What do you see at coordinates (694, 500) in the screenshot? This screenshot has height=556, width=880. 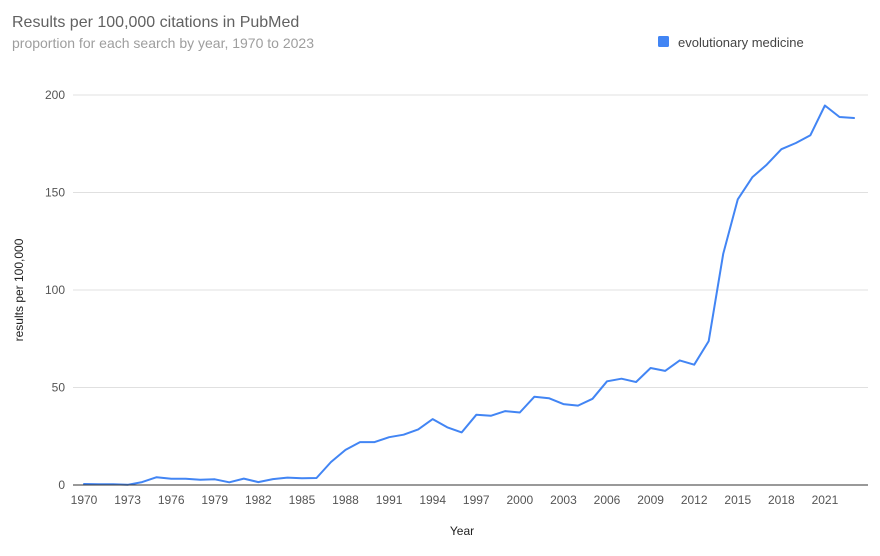 I see `x-tick-label: 2012` at bounding box center [694, 500].